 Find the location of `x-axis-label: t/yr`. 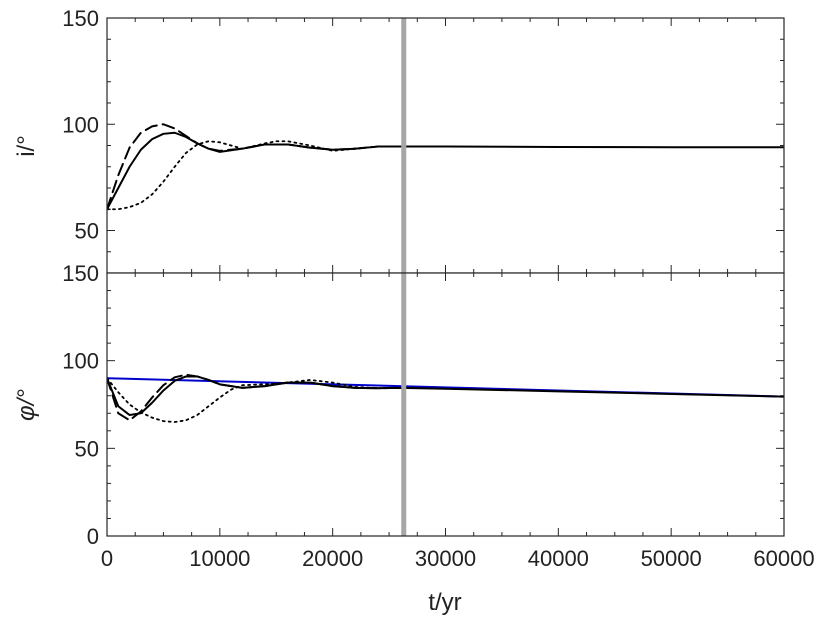

x-axis-label: t/yr is located at coordinates (444, 602).